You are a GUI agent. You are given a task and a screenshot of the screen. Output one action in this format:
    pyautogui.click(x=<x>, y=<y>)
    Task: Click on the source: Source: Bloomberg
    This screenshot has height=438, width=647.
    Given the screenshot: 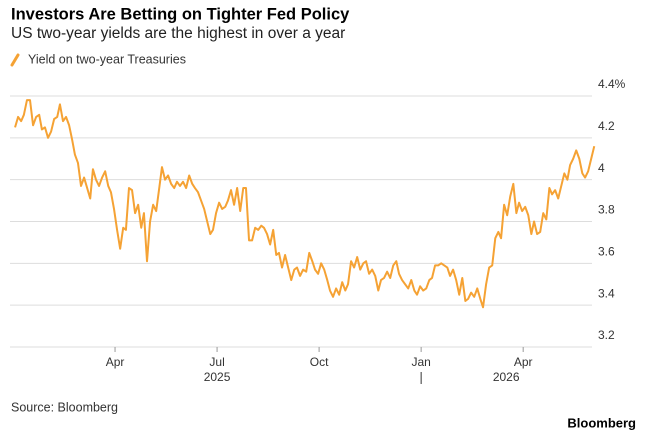 What is the action you would take?
    pyautogui.click(x=64, y=407)
    